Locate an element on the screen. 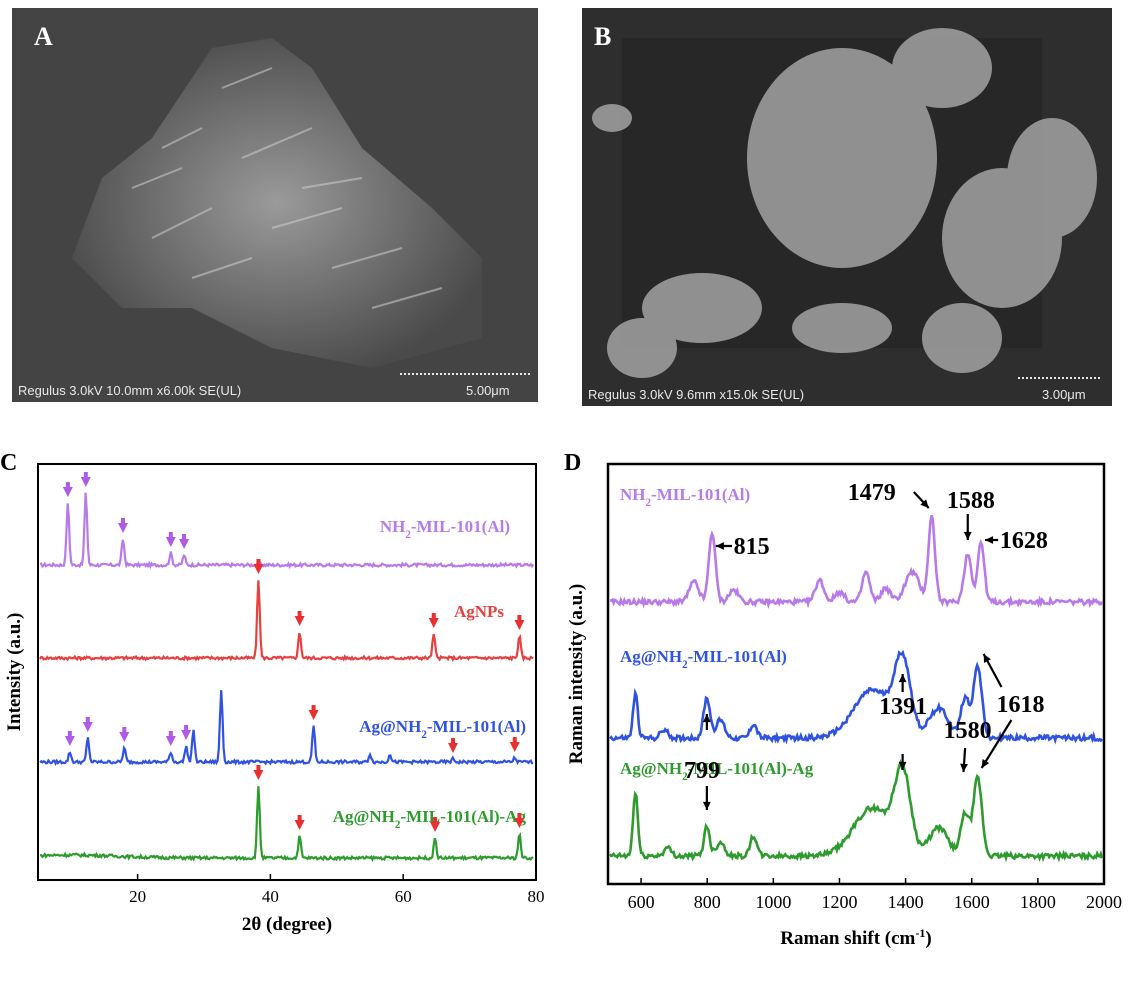  annotation-label: 1391 is located at coordinates (903, 707).